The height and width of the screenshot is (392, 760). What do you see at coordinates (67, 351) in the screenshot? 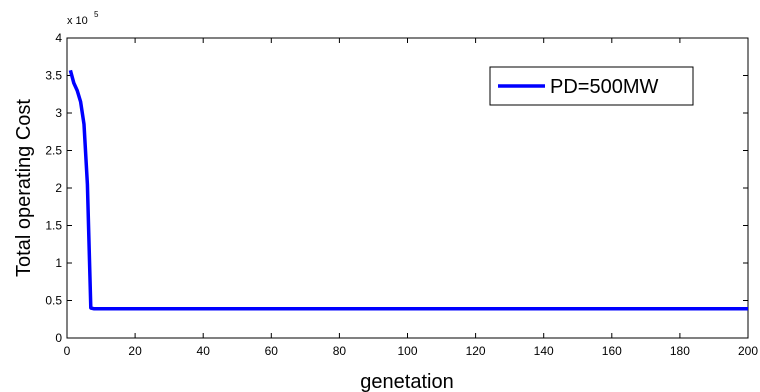
I see `x-tick-label-0: 0` at bounding box center [67, 351].